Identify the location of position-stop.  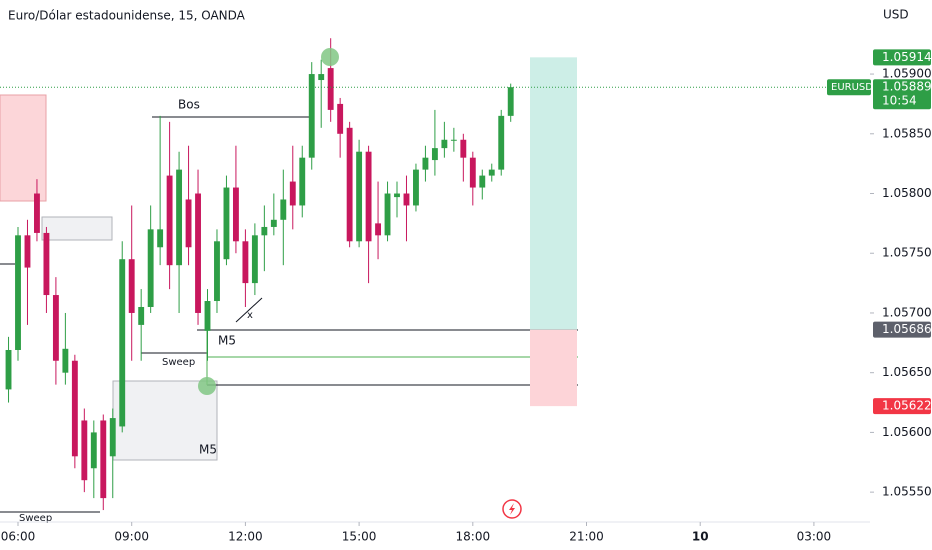
(553, 368).